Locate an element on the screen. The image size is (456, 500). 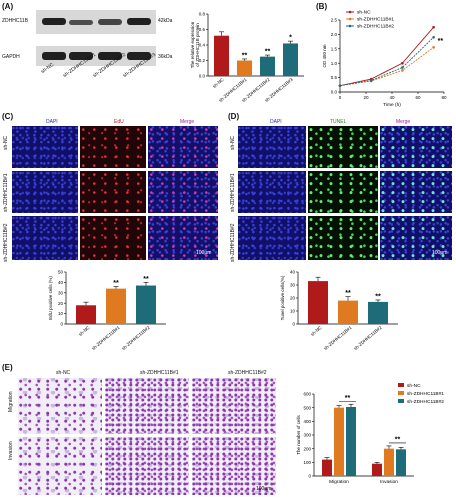
blot-size-36: 36kDa is located at coordinates (165, 57).